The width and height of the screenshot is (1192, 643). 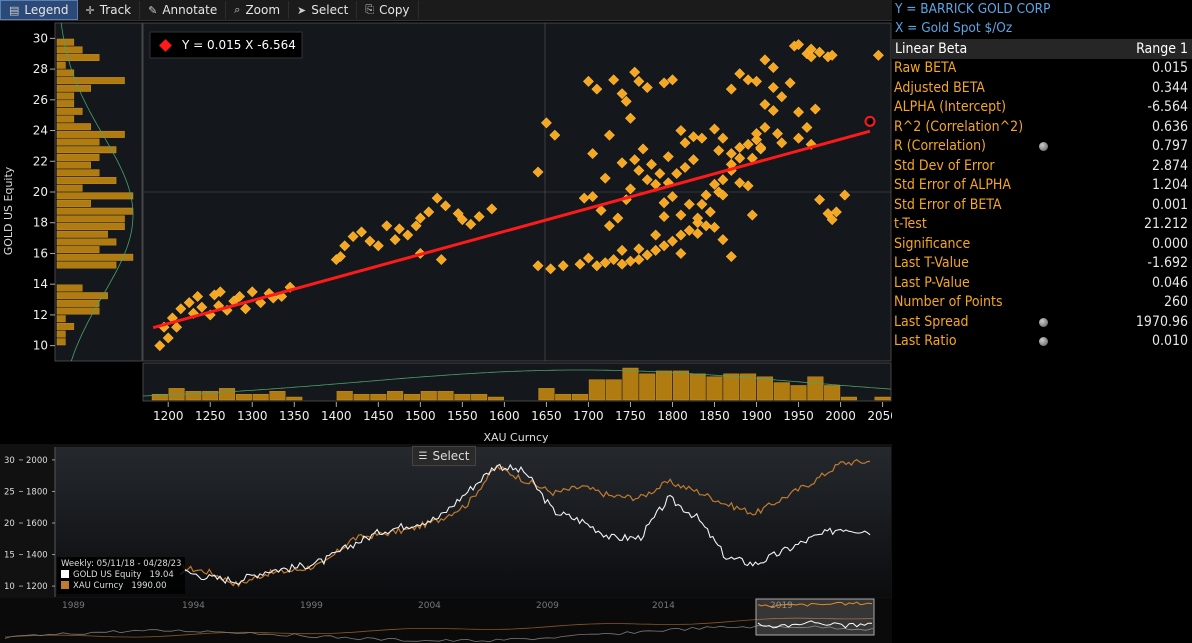 What do you see at coordinates (714, 416) in the screenshot?
I see `x-tick-label: 1850` at bounding box center [714, 416].